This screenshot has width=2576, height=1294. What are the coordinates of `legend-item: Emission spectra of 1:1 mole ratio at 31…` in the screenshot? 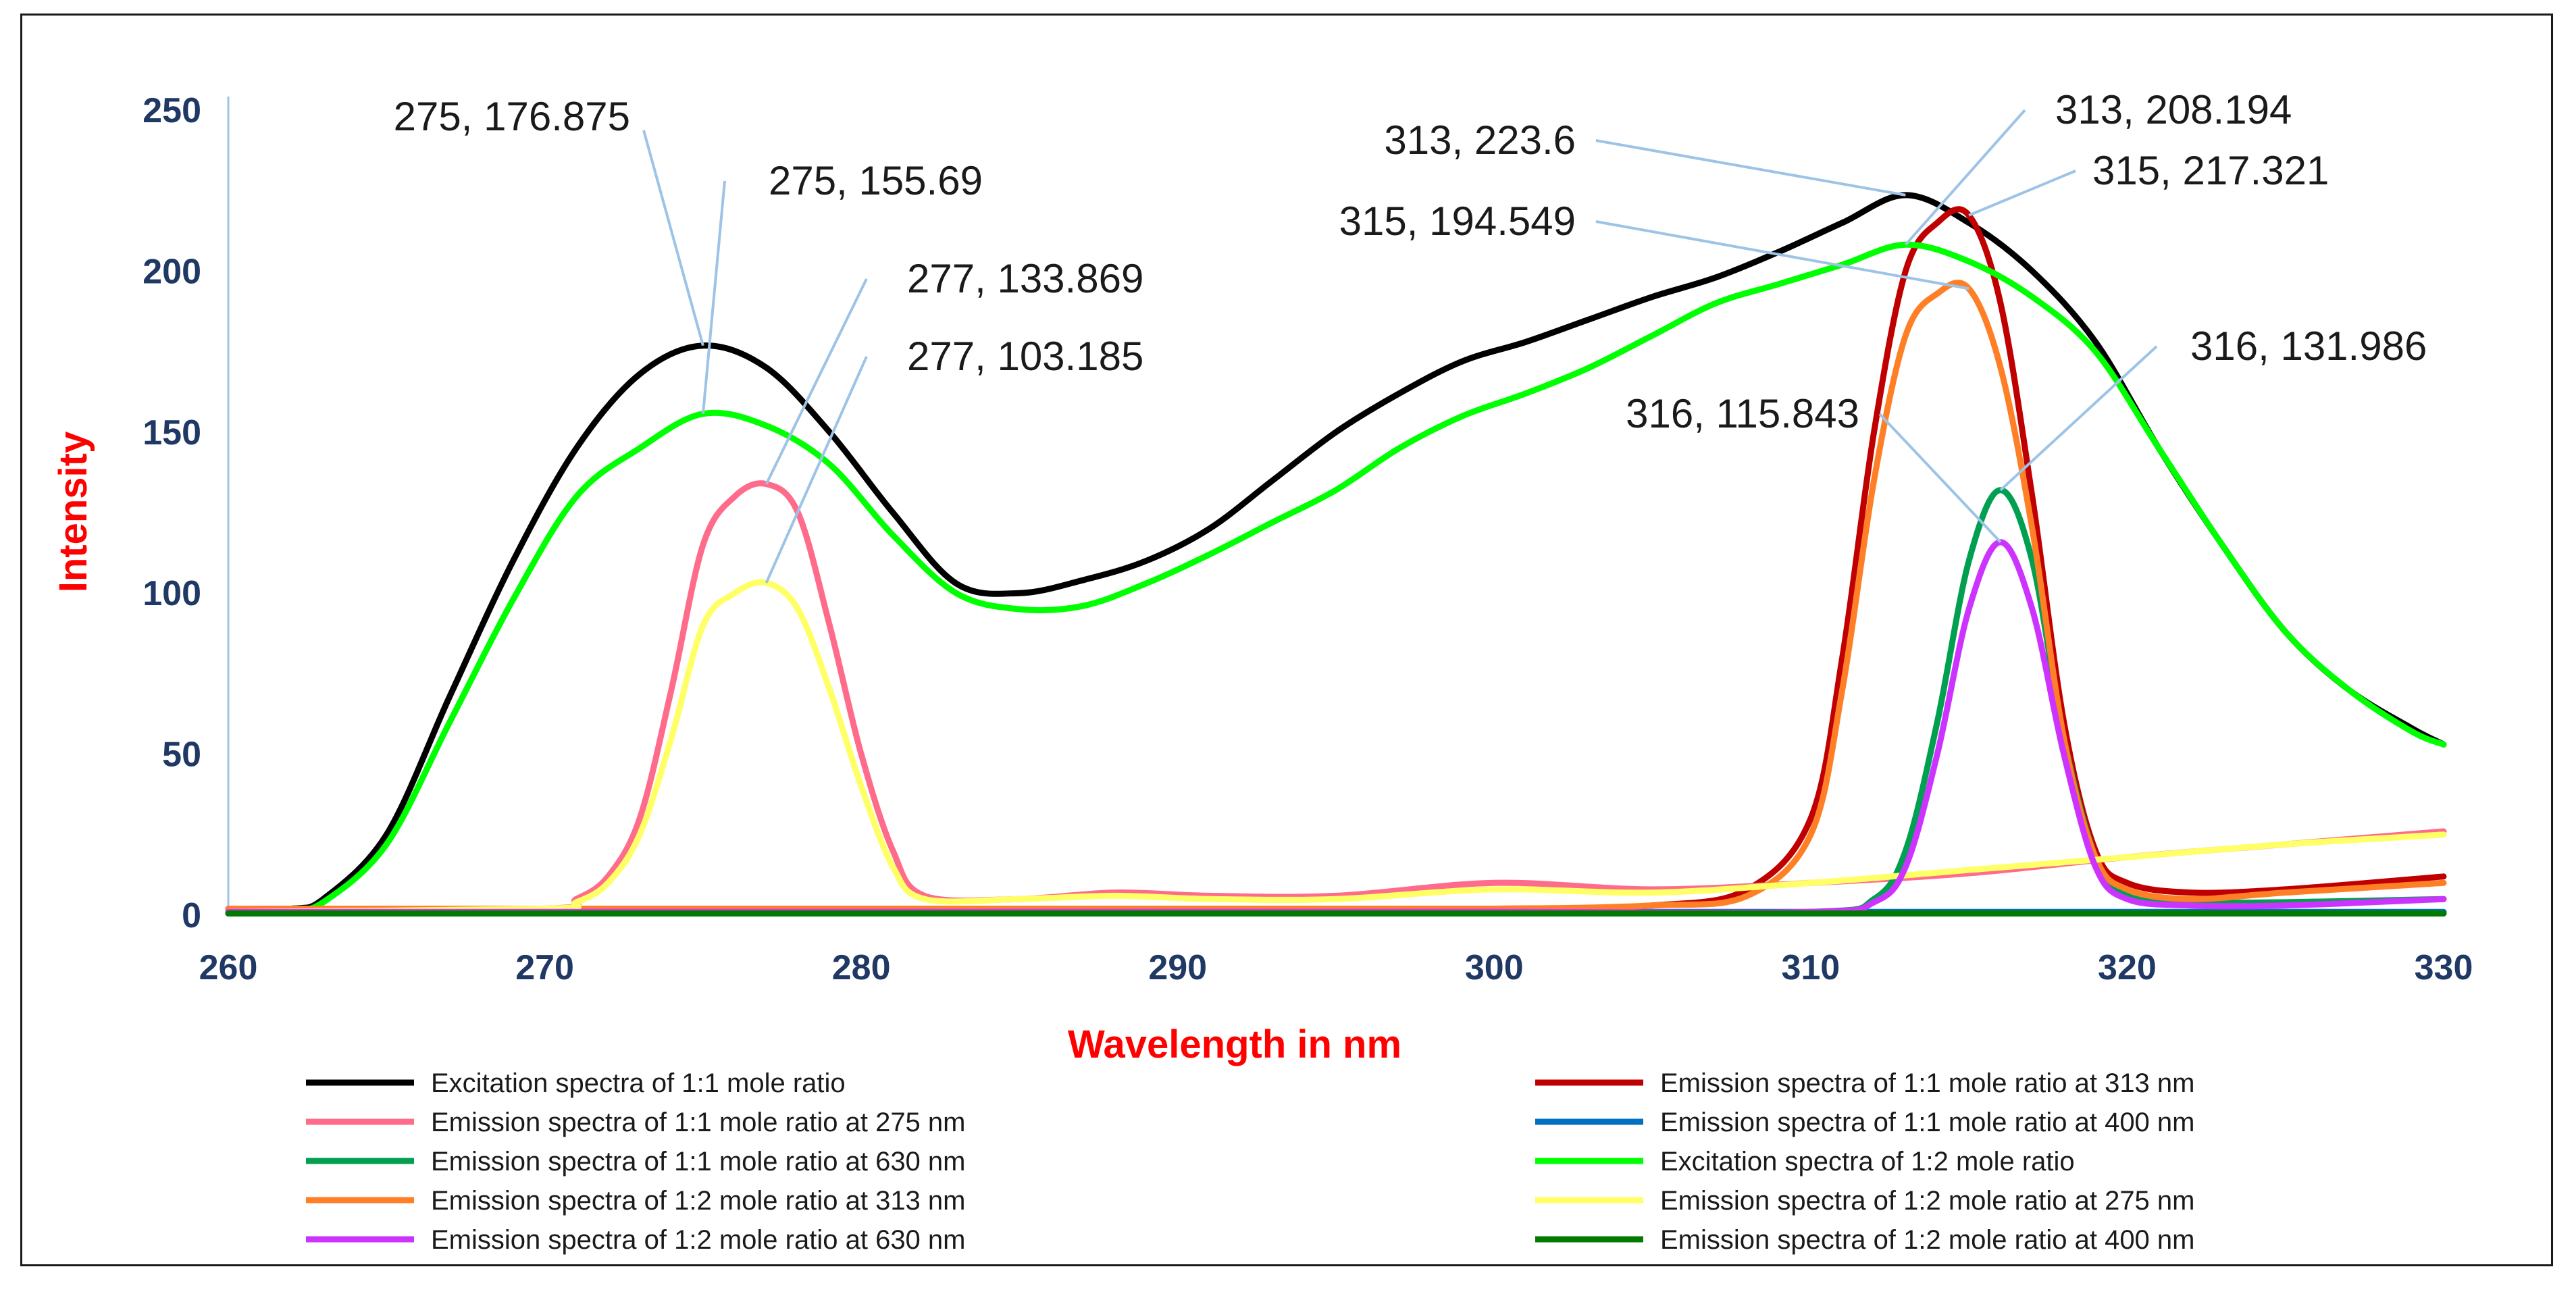 It's located at (1864, 1083).